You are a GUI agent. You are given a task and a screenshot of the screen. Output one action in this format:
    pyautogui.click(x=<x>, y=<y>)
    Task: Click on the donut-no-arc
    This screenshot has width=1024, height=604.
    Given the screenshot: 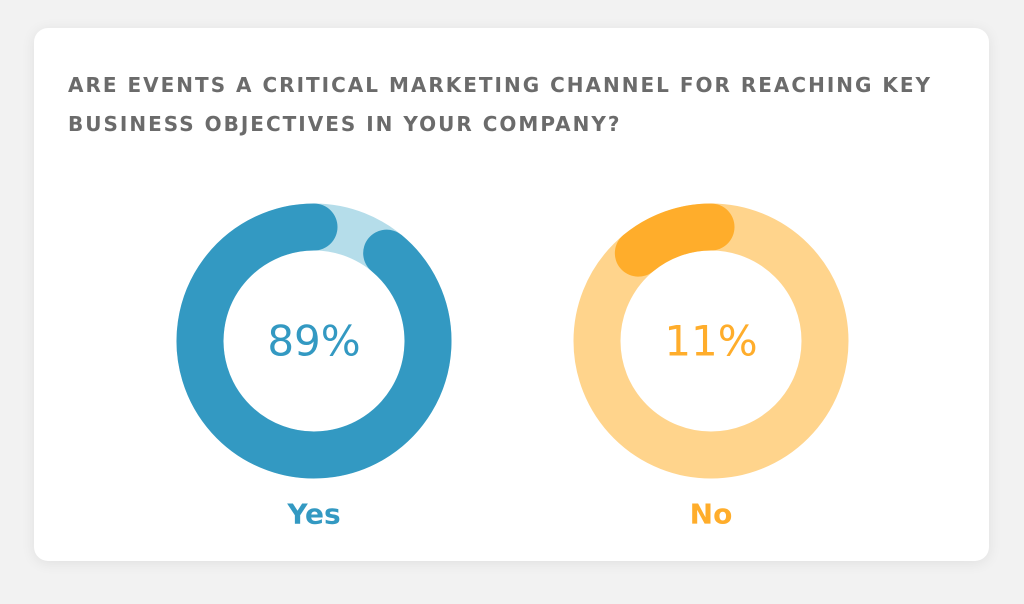 What is the action you would take?
    pyautogui.click(x=674, y=240)
    